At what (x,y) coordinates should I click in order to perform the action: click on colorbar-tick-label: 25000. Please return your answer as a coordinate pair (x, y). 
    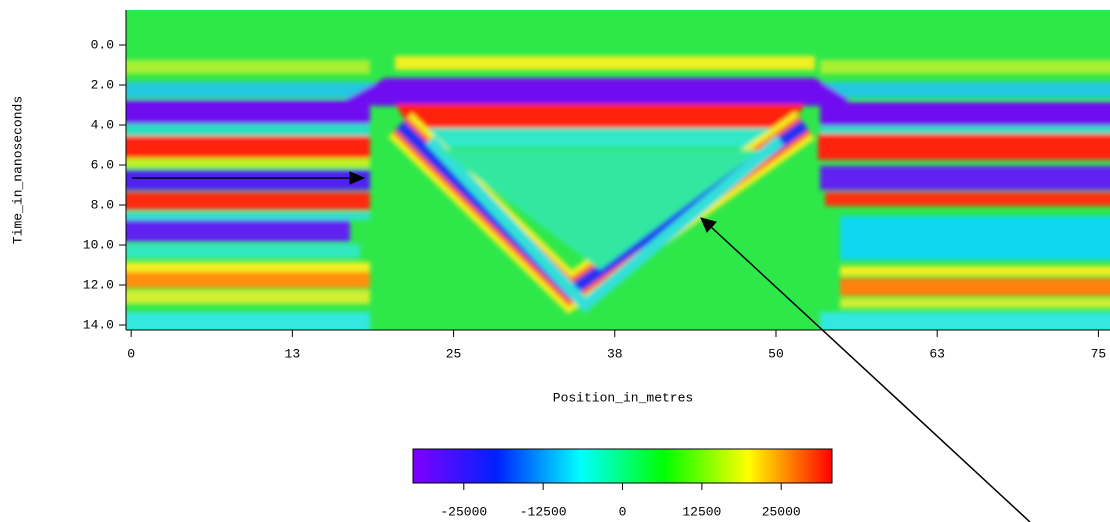
    Looking at the image, I should click on (781, 511).